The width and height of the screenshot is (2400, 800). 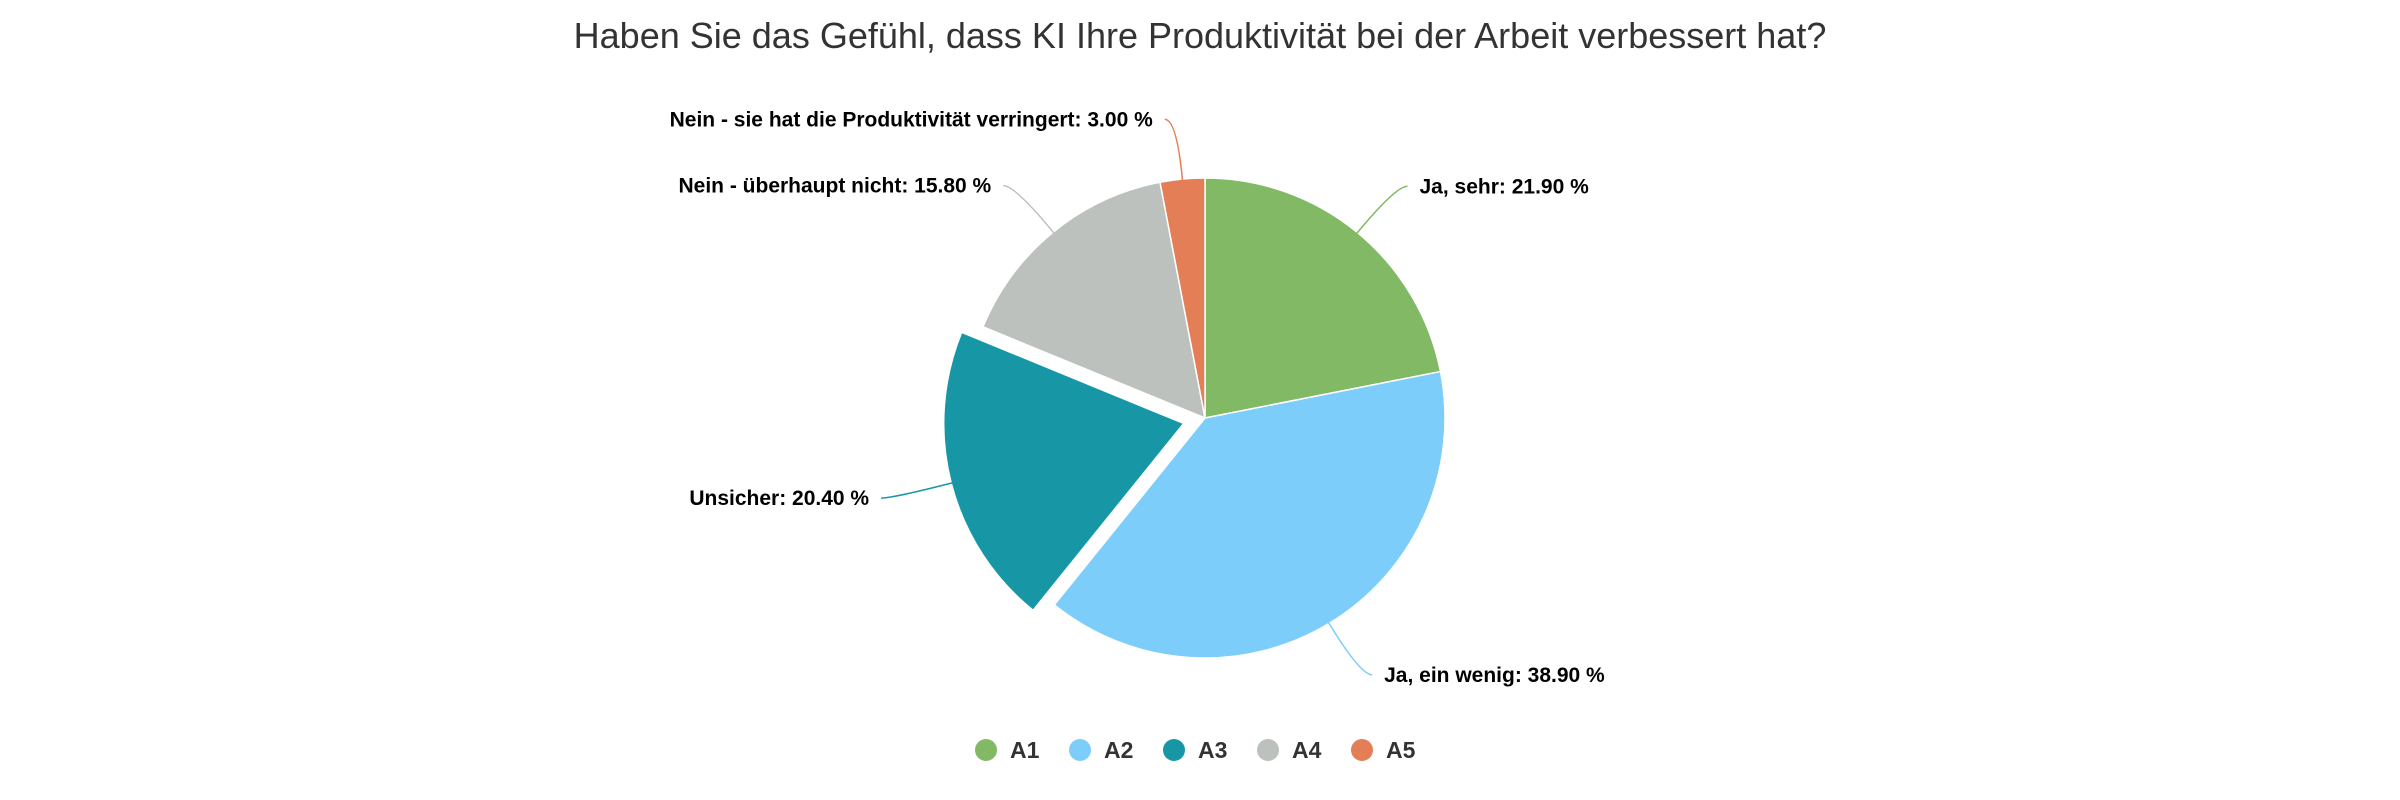 I want to click on data-label-unsicher: Unsicher: 20.40 %, so click(x=779, y=498).